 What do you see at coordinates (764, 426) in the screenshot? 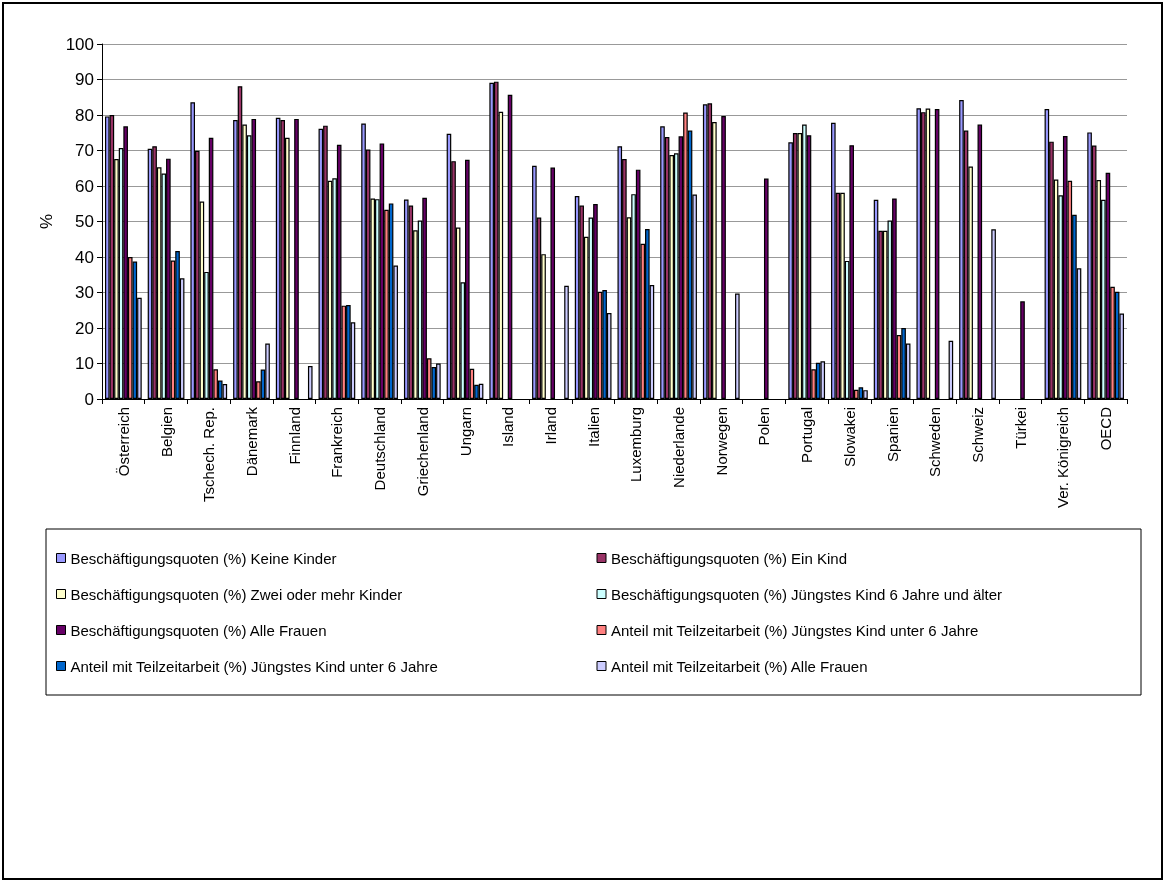
I see `x-tick-label: Polen` at bounding box center [764, 426].